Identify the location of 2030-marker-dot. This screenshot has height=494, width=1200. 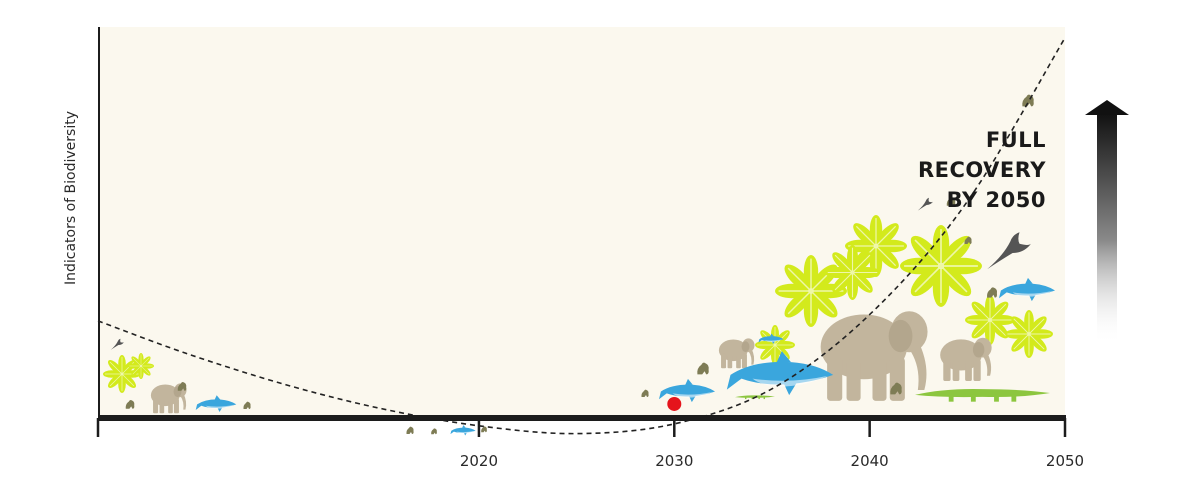
(674, 403).